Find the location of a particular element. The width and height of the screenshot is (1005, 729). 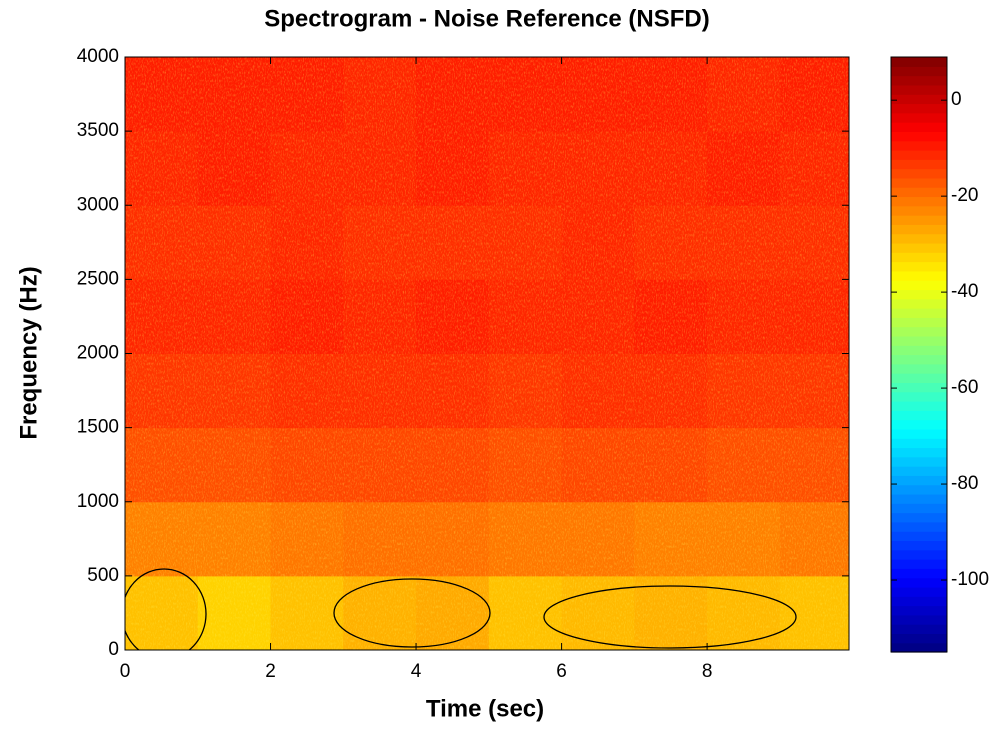

x-tick-label: 2 is located at coordinates (270, 671).